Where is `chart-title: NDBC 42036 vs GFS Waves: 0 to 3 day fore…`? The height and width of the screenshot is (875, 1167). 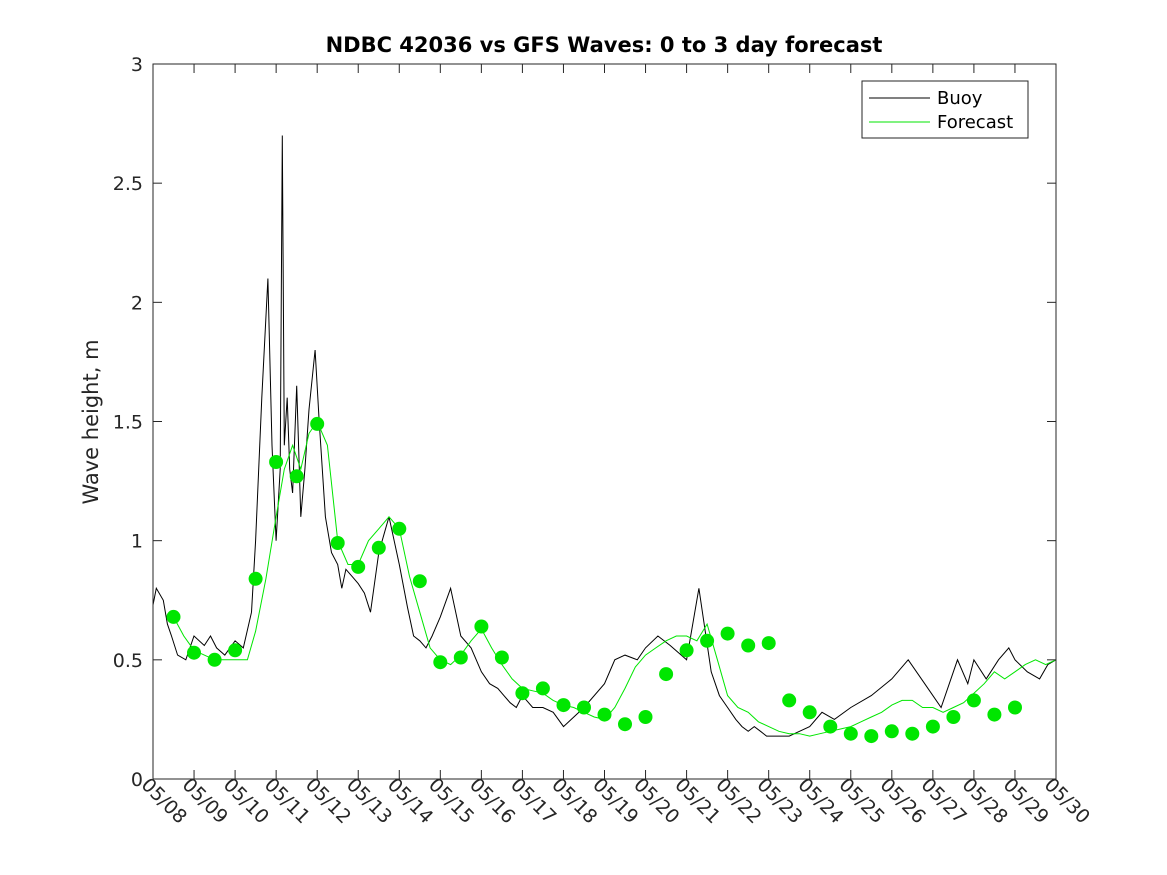
chart-title: NDBC 42036 vs GFS Waves: 0 to 3 day fore… is located at coordinates (604, 45).